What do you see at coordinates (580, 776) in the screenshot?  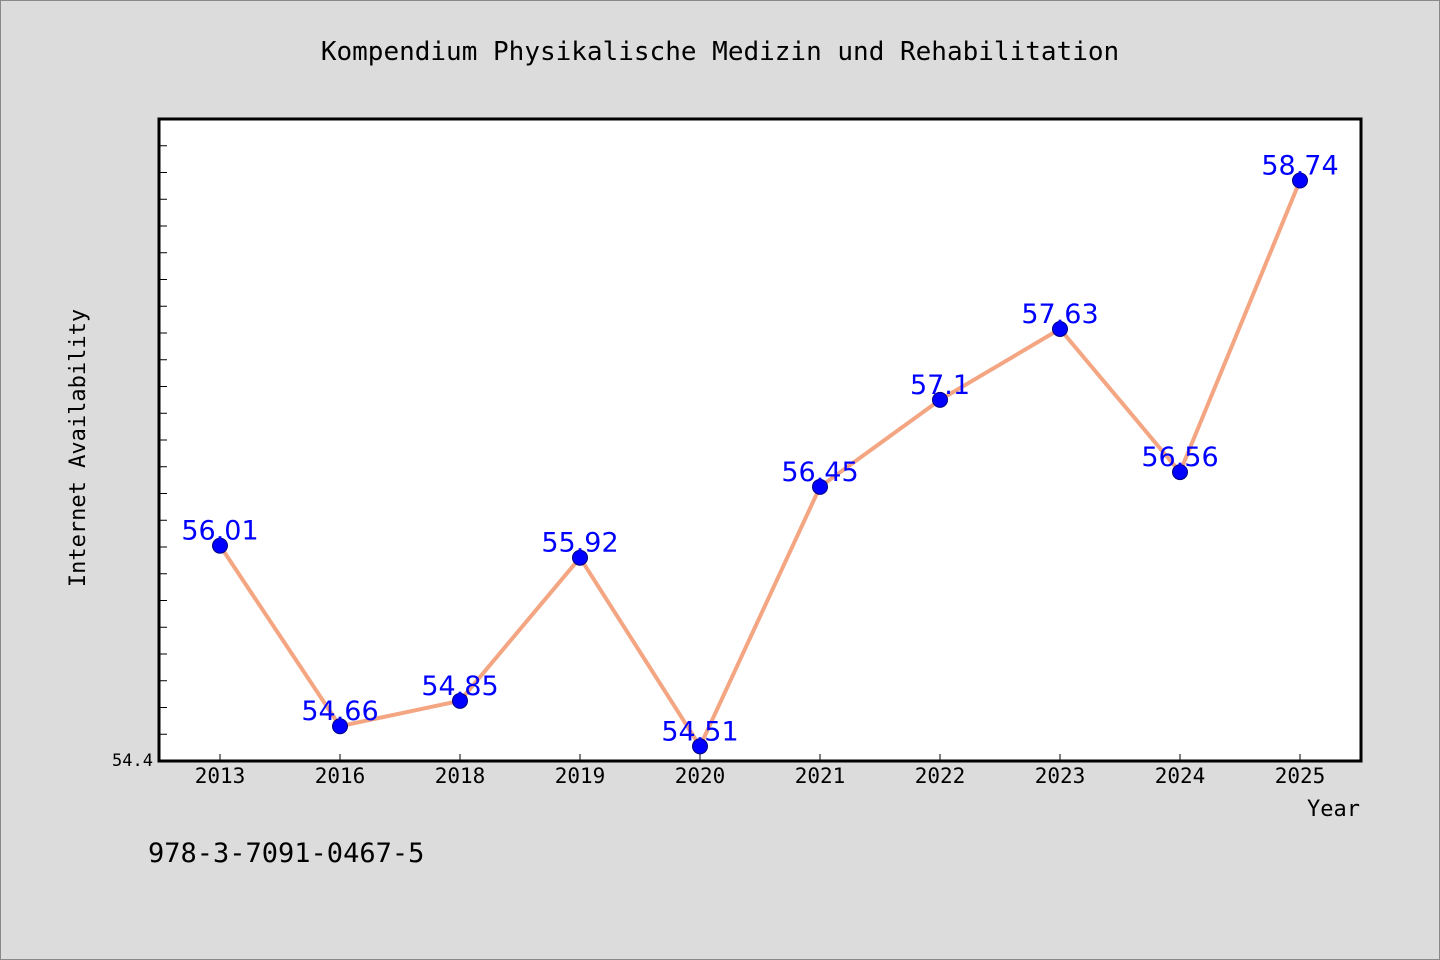 I see `x-tick-label: 2019` at bounding box center [580, 776].